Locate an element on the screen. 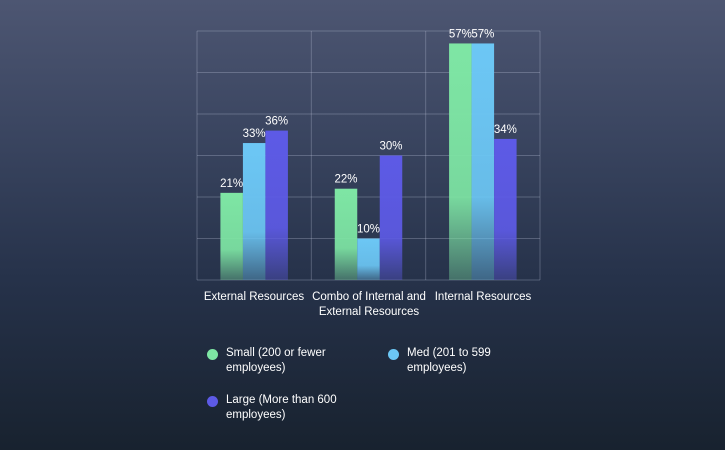  legend-swatch-small is located at coordinates (212, 354).